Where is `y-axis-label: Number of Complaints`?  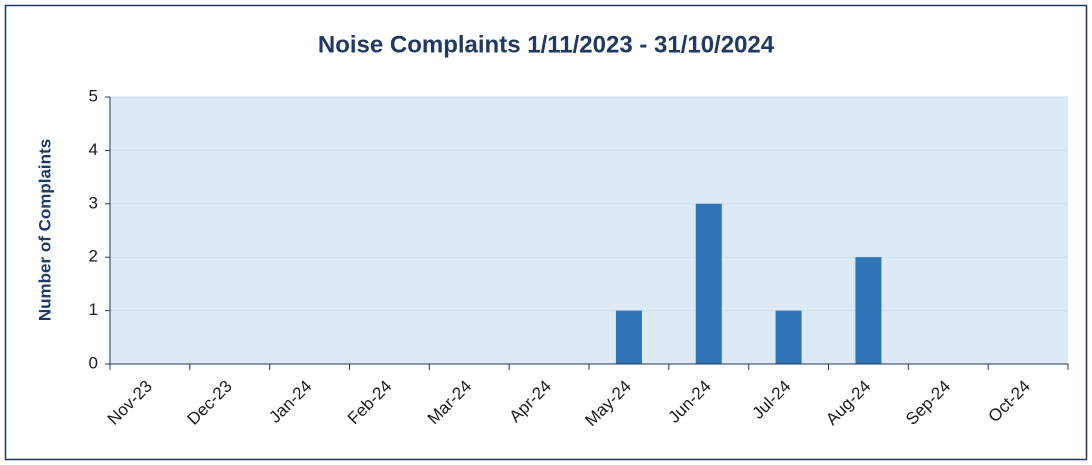
y-axis-label: Number of Complaints is located at coordinates (44, 230).